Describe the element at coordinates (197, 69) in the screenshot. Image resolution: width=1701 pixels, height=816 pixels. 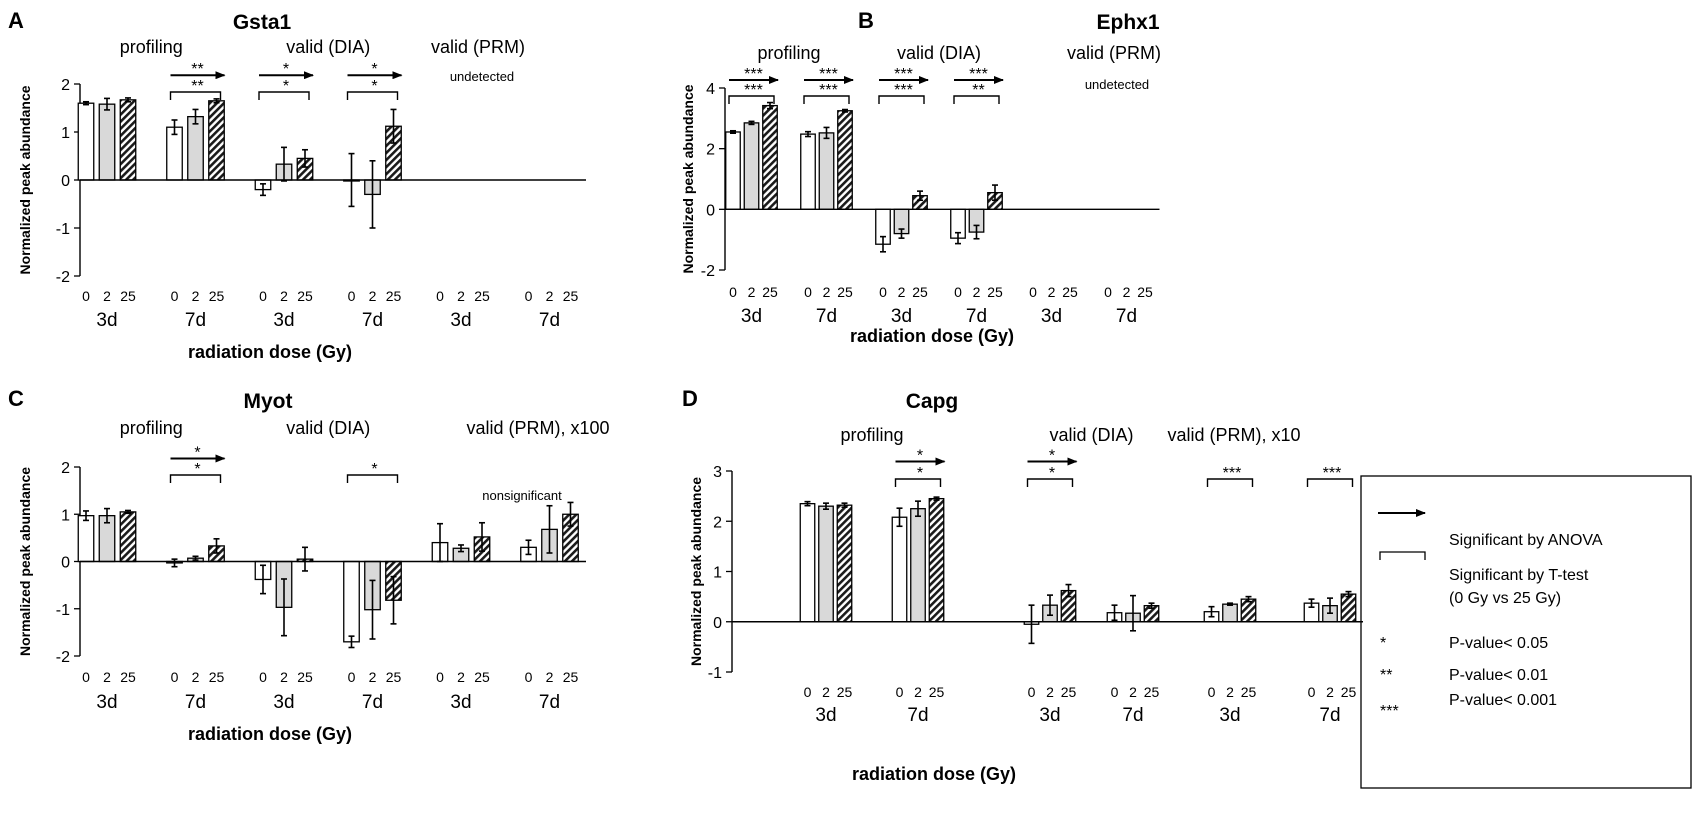
I see `anova-stars: **` at that location.